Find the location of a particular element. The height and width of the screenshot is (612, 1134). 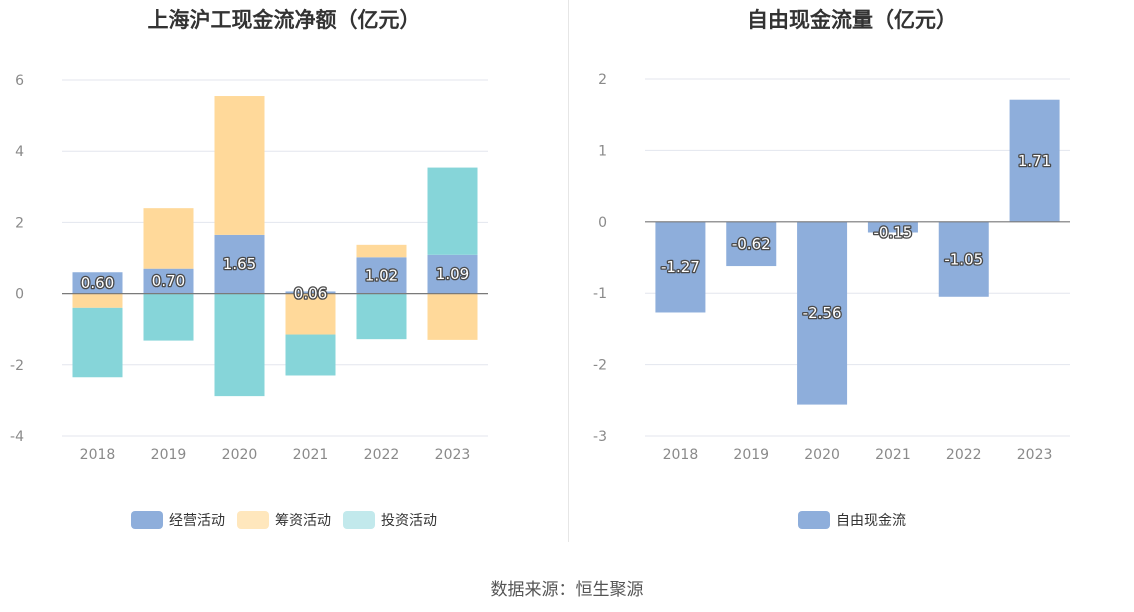

y-tick-label: 1 is located at coordinates (602, 151).